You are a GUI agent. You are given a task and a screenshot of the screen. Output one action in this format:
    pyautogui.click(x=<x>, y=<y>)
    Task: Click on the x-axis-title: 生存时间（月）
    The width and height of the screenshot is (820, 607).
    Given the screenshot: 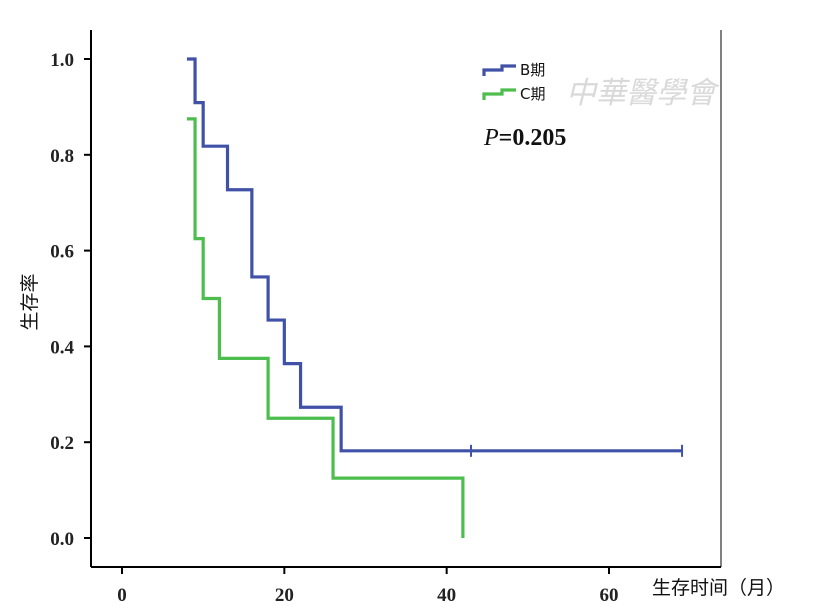 What is the action you would take?
    pyautogui.click(x=718, y=588)
    